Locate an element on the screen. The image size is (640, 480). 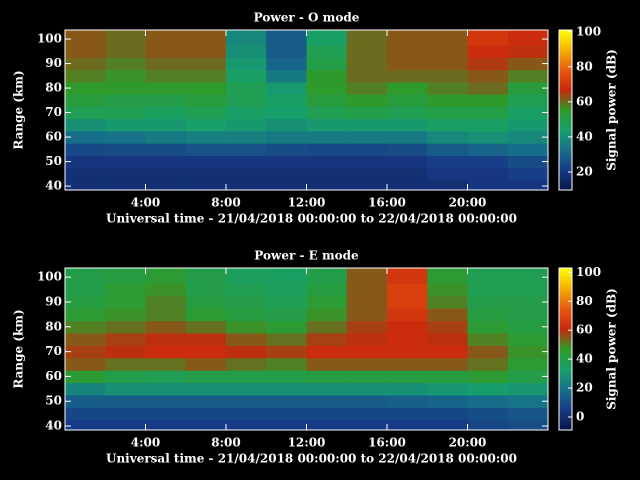
colorbar-tick-label: 40 is located at coordinates (584, 136).